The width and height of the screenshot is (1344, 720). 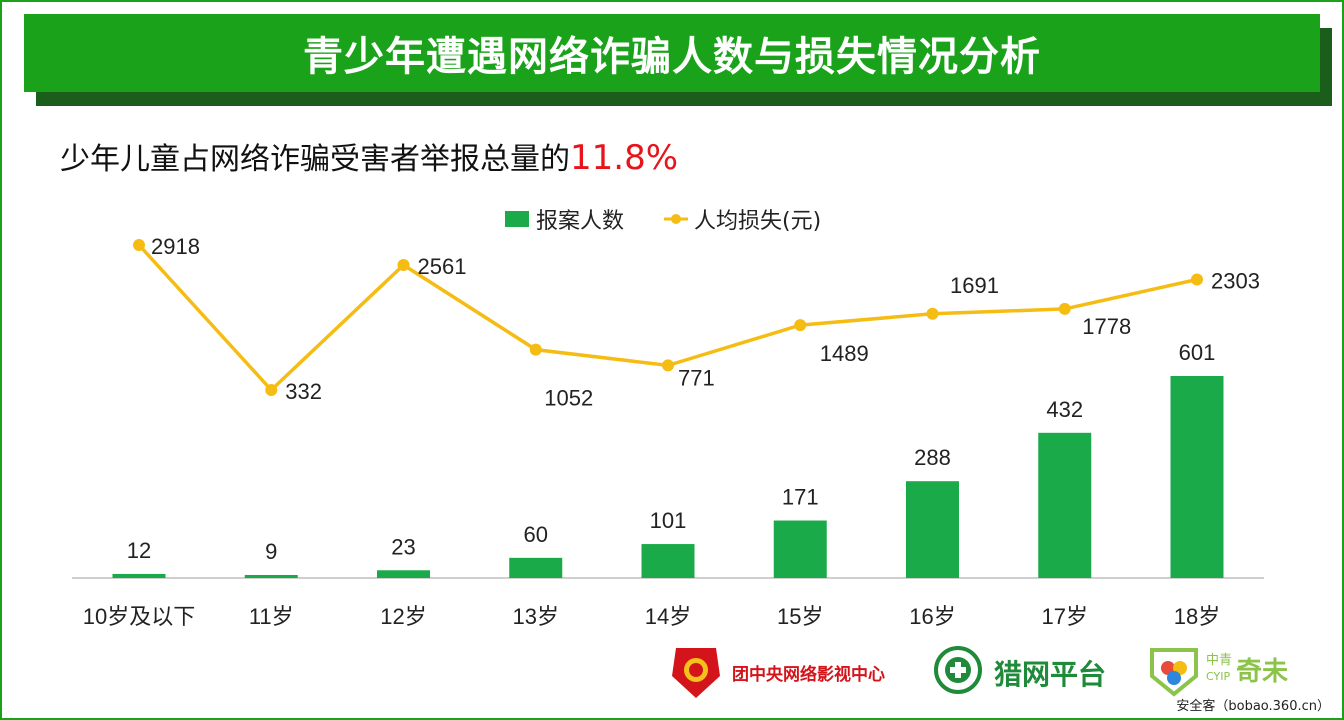 I want to click on bar-value-label: 12, so click(x=139, y=550).